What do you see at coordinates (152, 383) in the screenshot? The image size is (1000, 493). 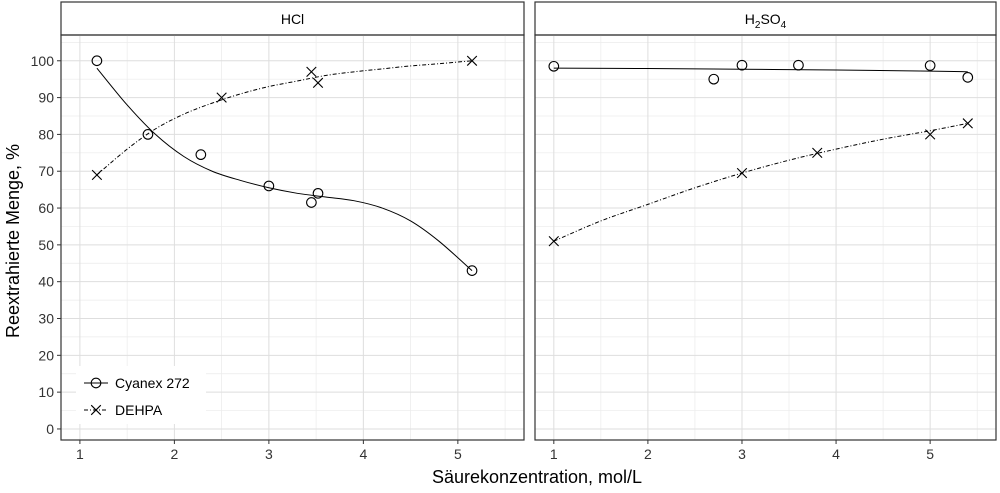 I see `legend-label: Cyanex 272` at bounding box center [152, 383].